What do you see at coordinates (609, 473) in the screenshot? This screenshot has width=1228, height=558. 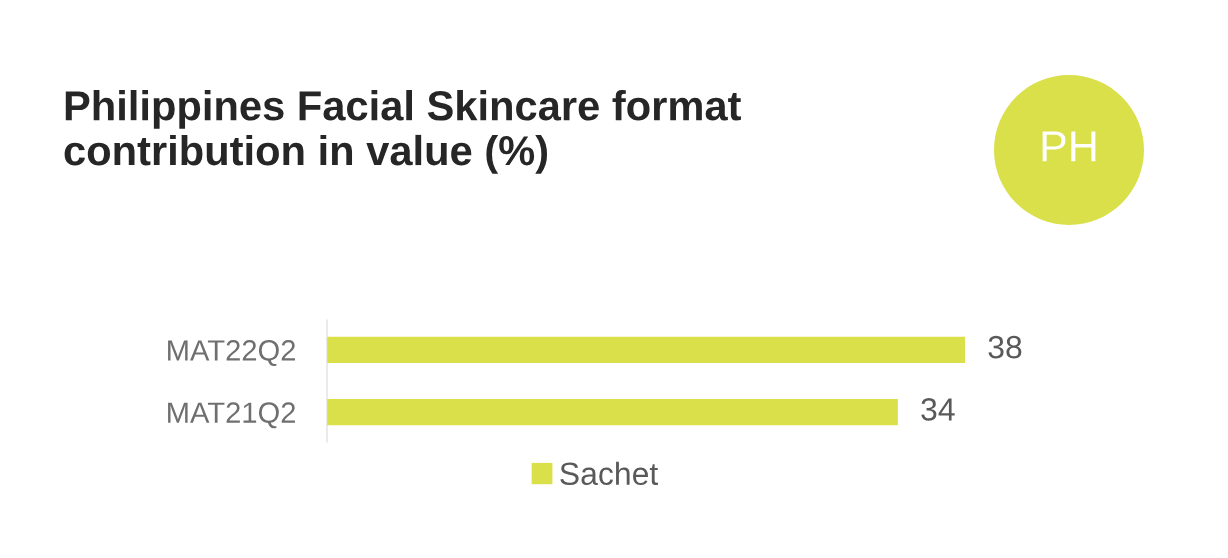 I see `legend-label: Sachet` at bounding box center [609, 473].